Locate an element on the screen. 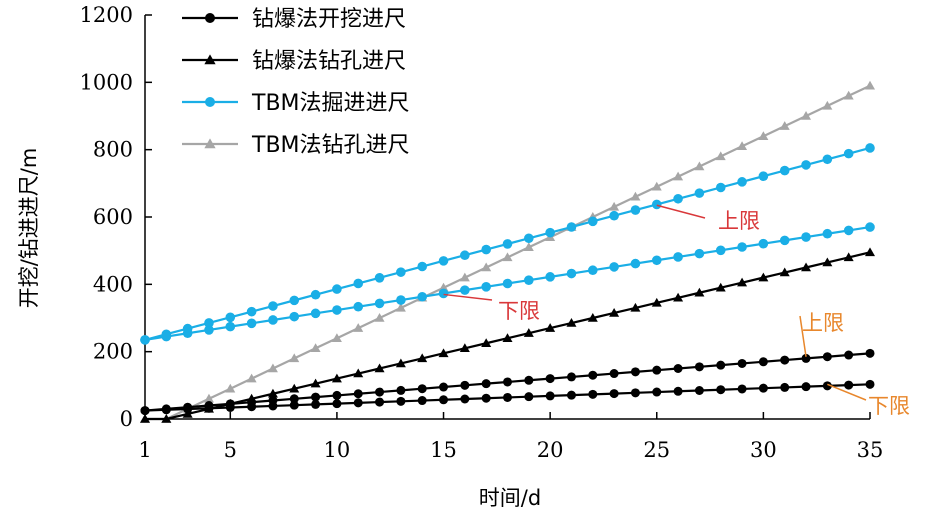 The image size is (928, 521). y-tick-label: 0 is located at coordinates (126, 419).